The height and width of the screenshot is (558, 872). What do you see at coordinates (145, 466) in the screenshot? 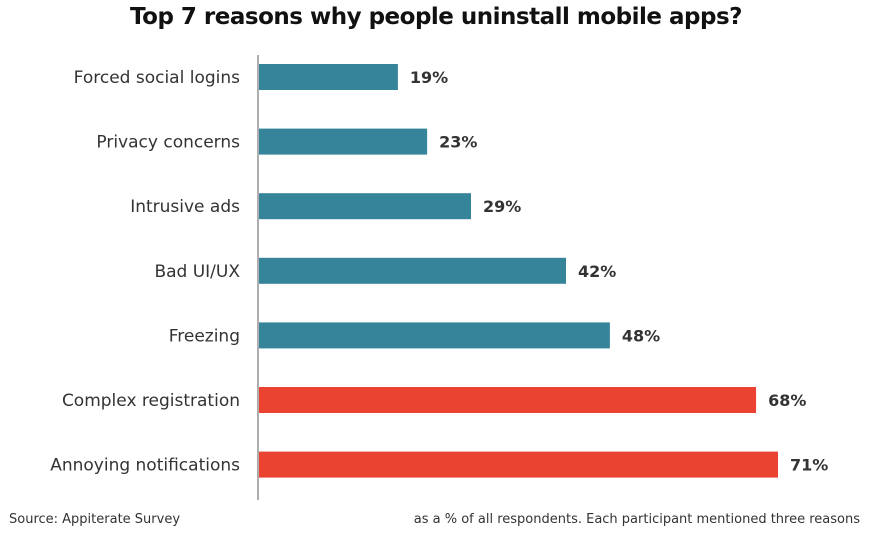
I see `category-label-6: Annoying notifications` at bounding box center [145, 466].